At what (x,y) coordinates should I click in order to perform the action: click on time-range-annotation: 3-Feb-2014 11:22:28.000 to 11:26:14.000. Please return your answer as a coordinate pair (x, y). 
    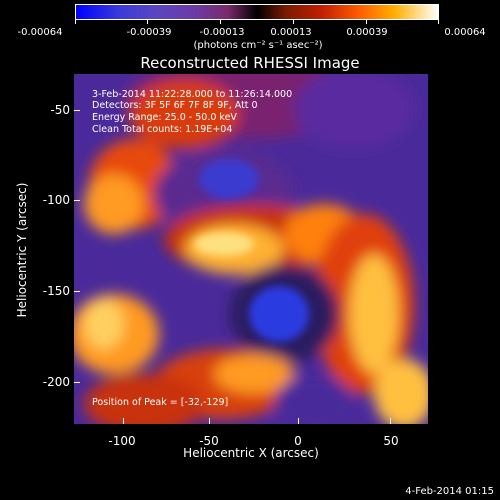
    Looking at the image, I should click on (192, 94).